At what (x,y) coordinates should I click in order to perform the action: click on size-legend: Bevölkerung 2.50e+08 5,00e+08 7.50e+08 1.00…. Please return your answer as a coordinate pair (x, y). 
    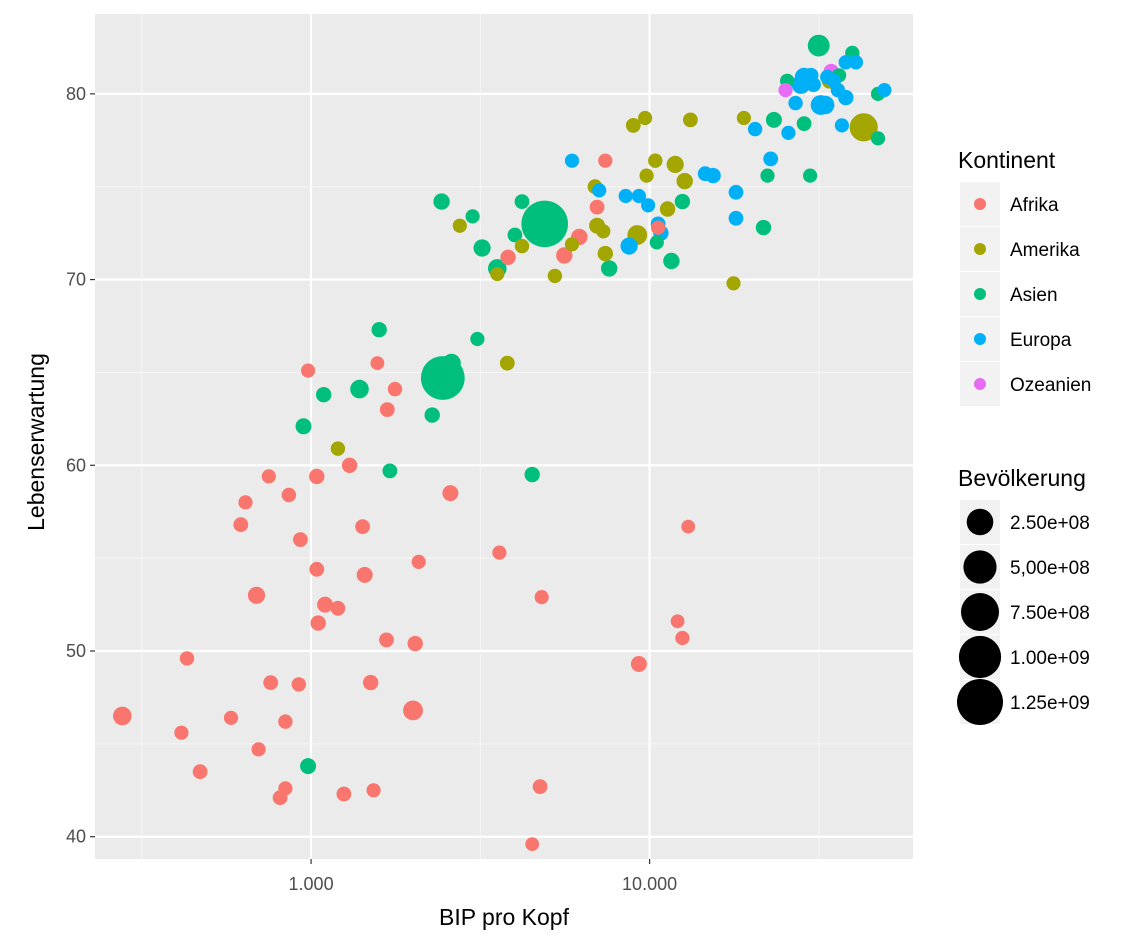
    Looking at the image, I should click on (1023, 595).